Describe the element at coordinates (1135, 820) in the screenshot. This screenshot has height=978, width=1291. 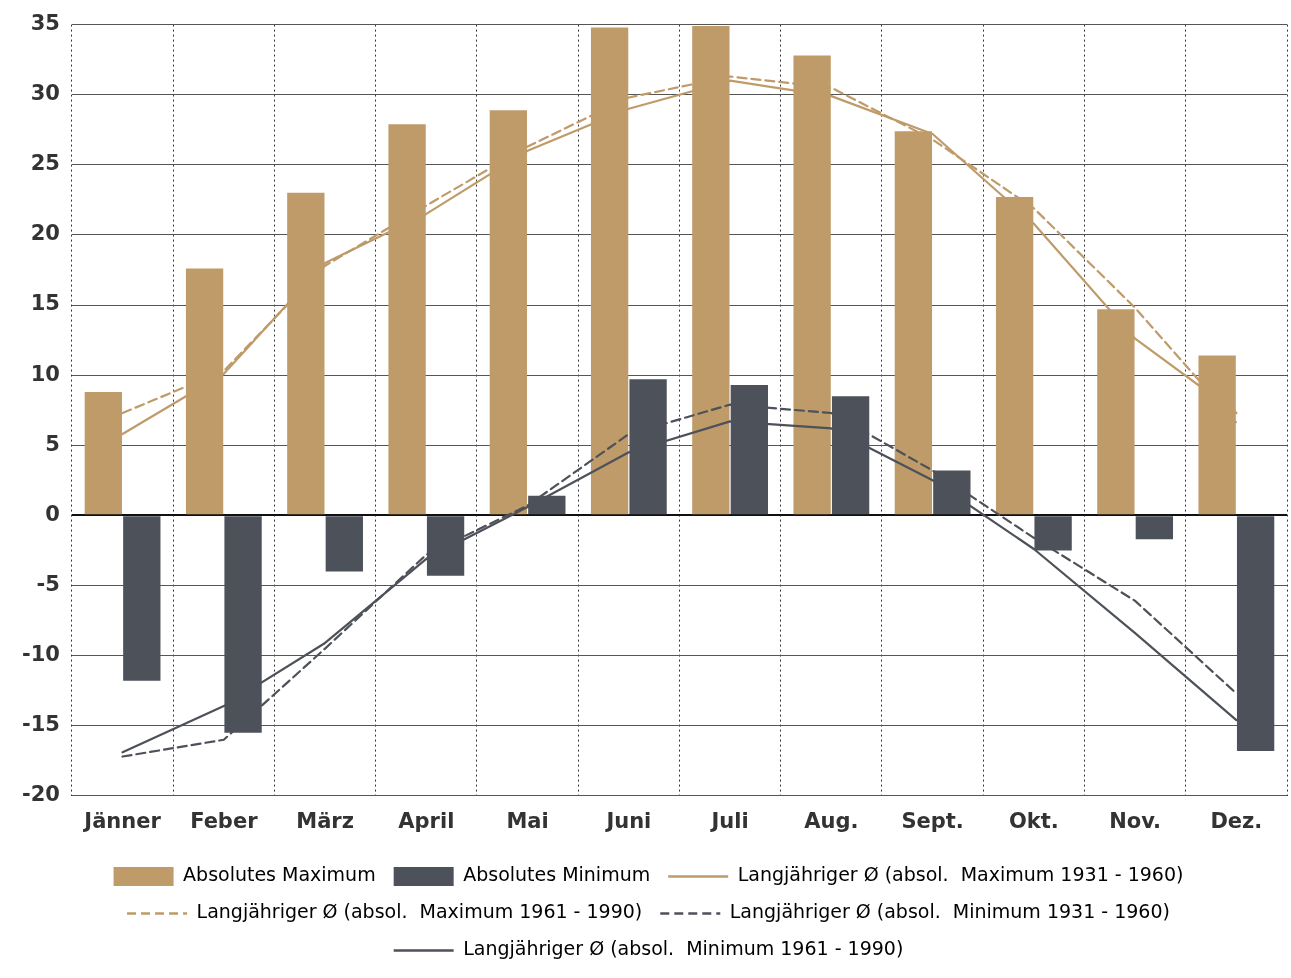
I see `x-tick-label: Nov.` at that location.